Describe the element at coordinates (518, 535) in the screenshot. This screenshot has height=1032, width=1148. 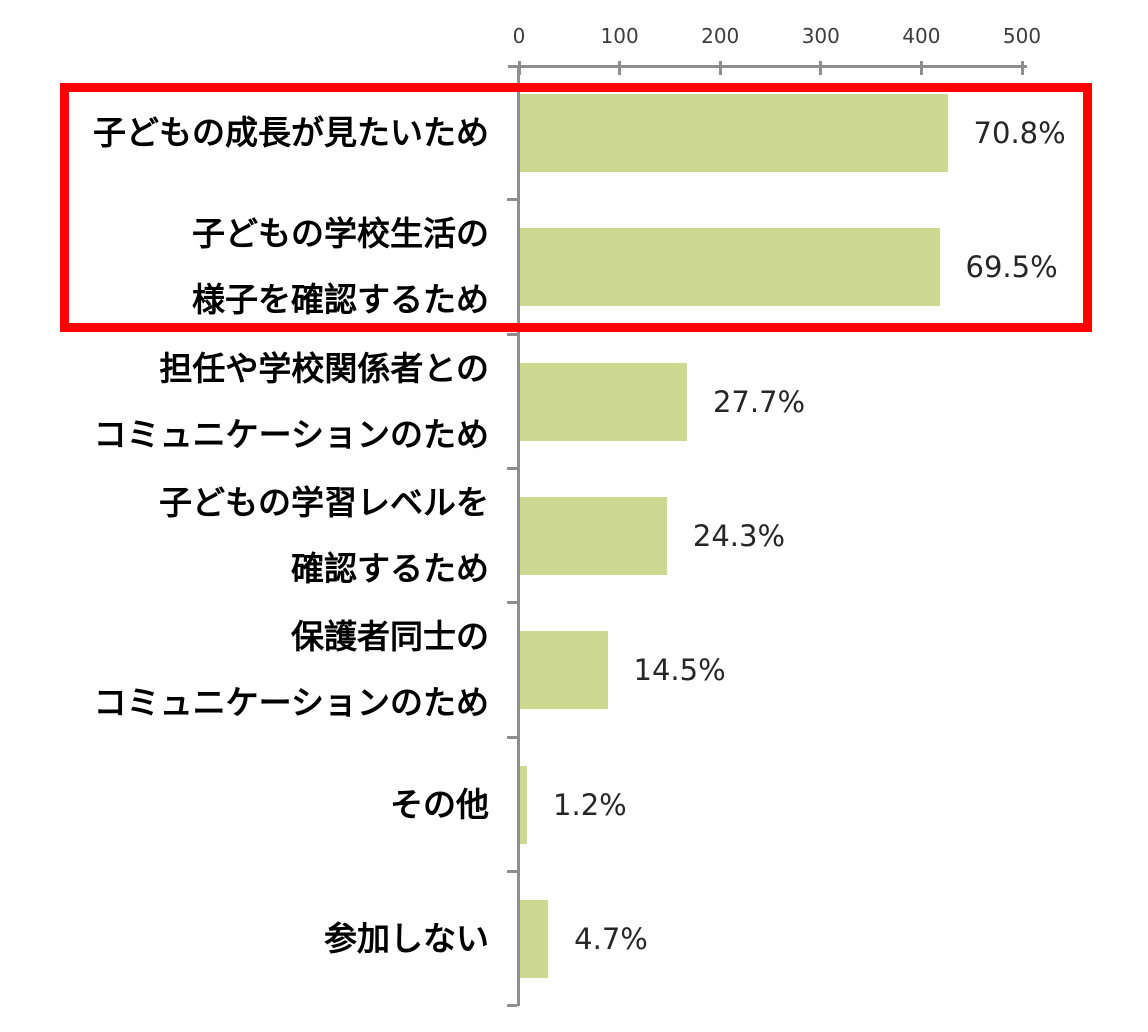
I see `y-axis-line` at that location.